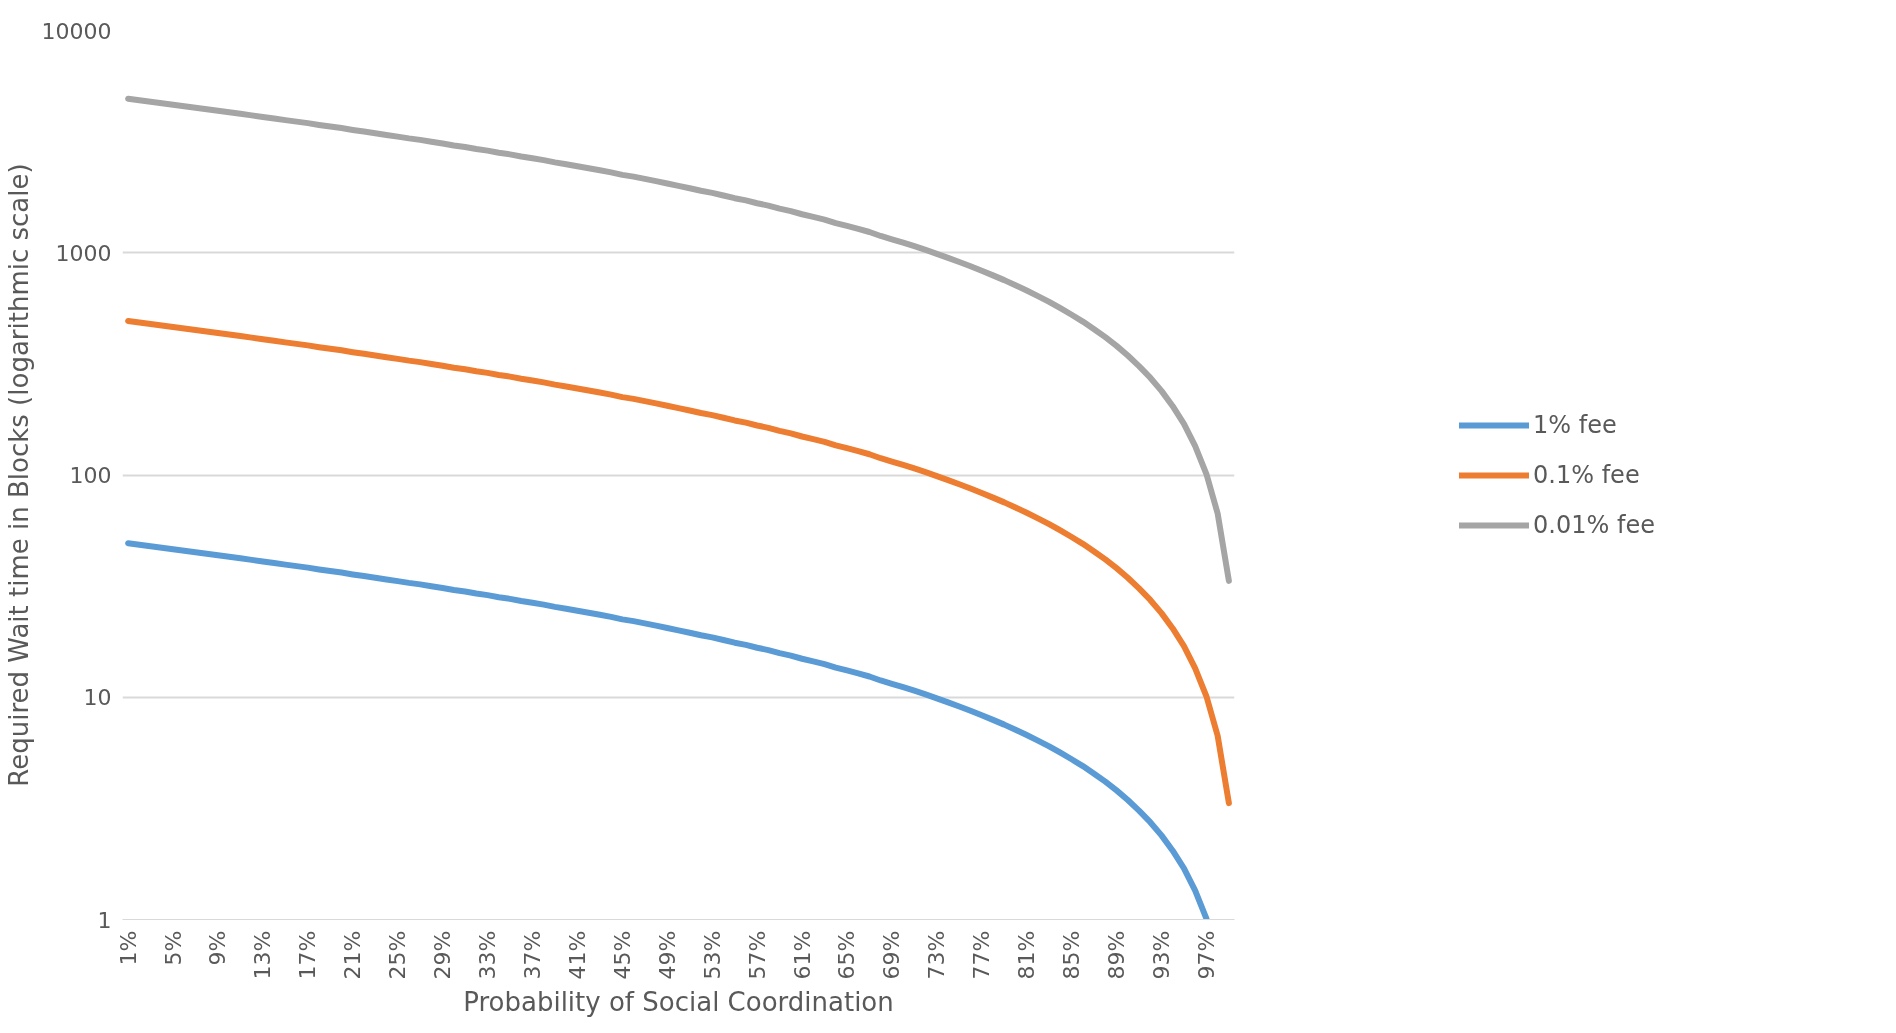  I want to click on x-tick-label: 81%, so click(1027, 955).